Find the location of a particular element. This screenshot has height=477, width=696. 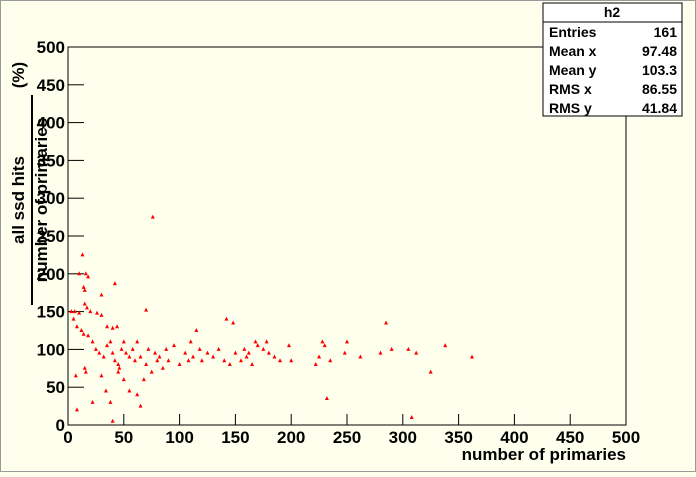

stats-label: Mean x is located at coordinates (573, 51).